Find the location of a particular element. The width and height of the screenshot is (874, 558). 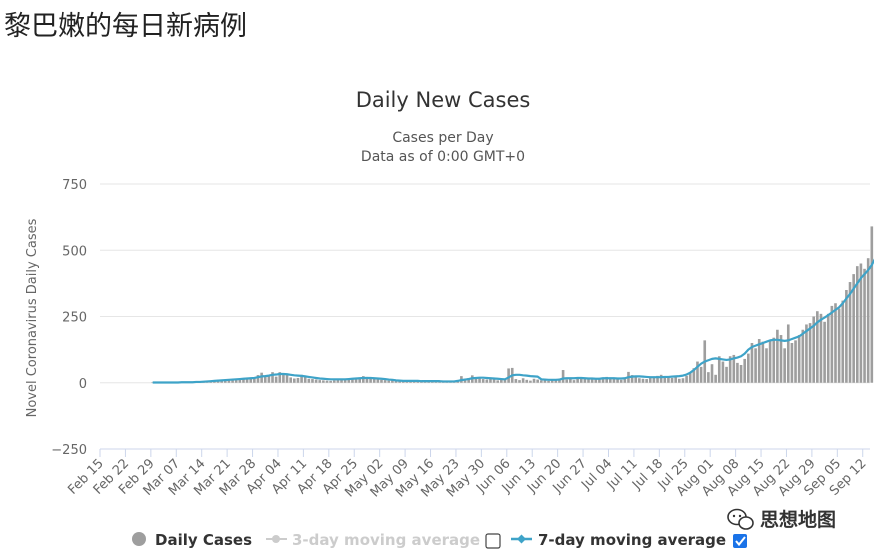

legend-item-7-day-average: 7-day moving average is located at coordinates (618, 540).